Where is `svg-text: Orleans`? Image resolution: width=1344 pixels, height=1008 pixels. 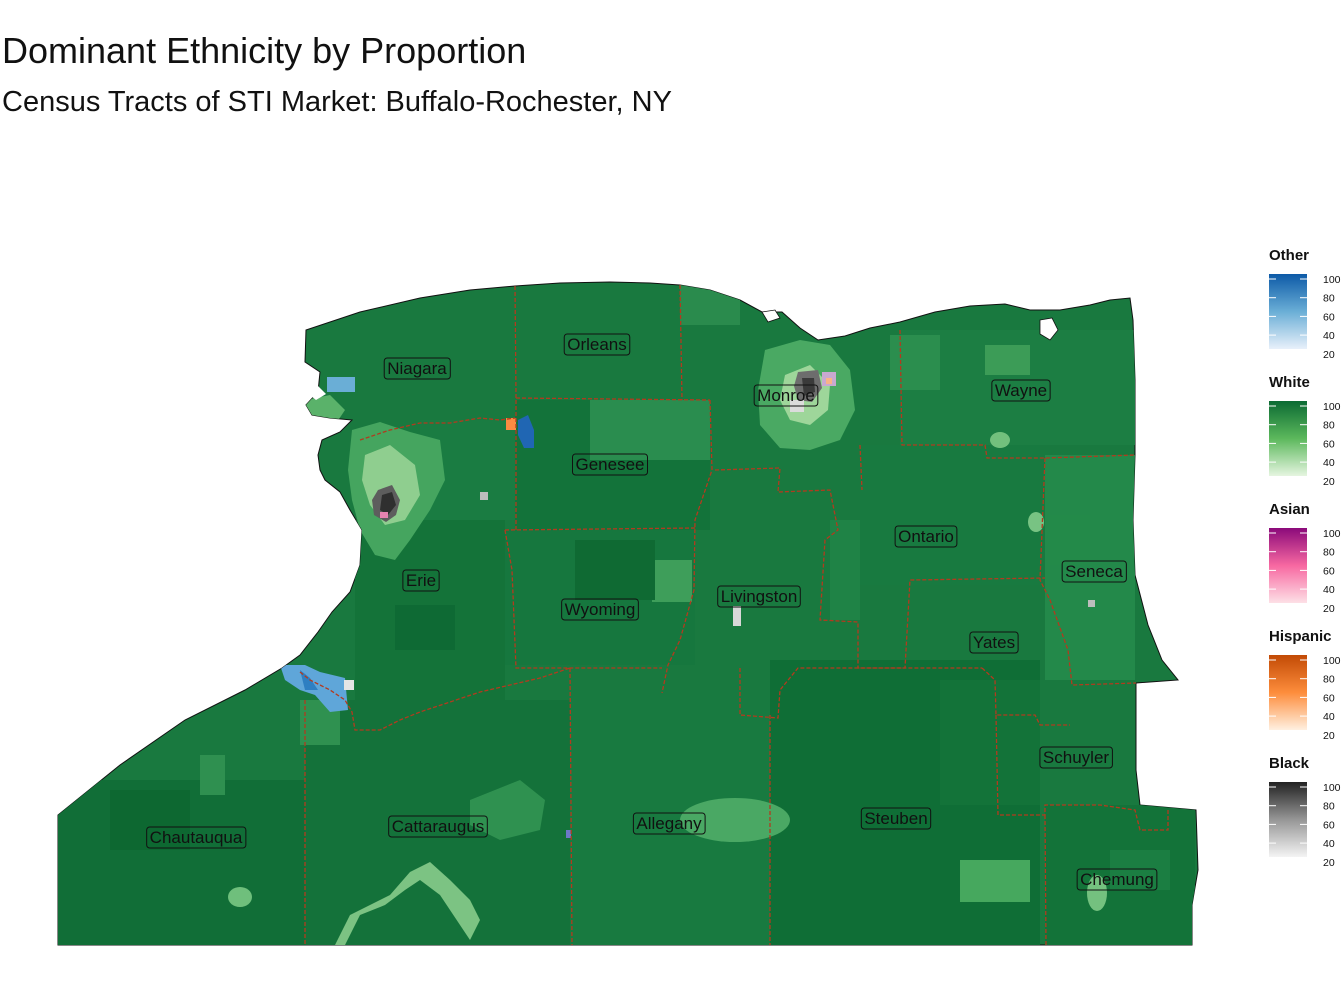
svg-text: Orleans is located at coordinates (597, 344).